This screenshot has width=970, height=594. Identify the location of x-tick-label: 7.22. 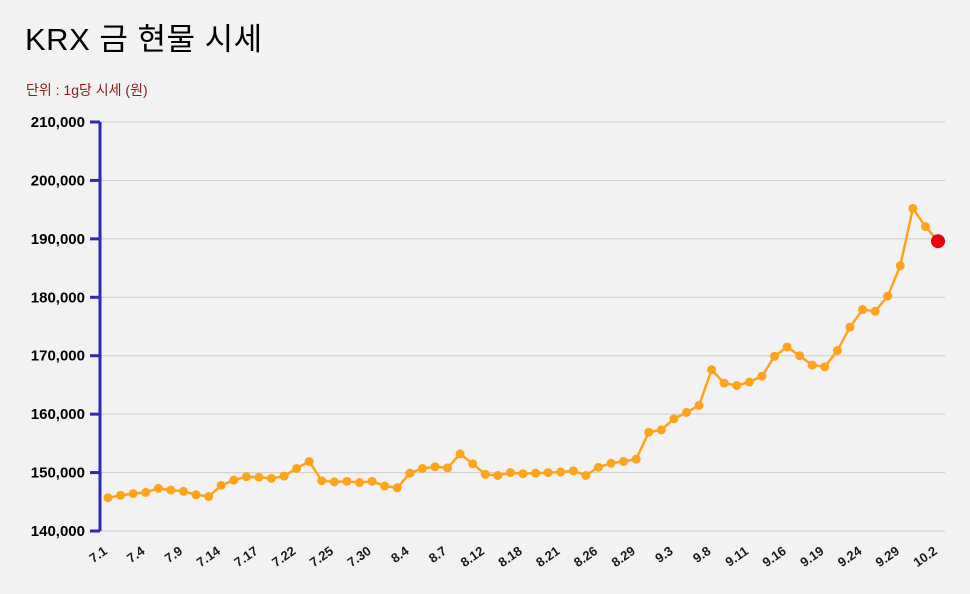
(283, 556).